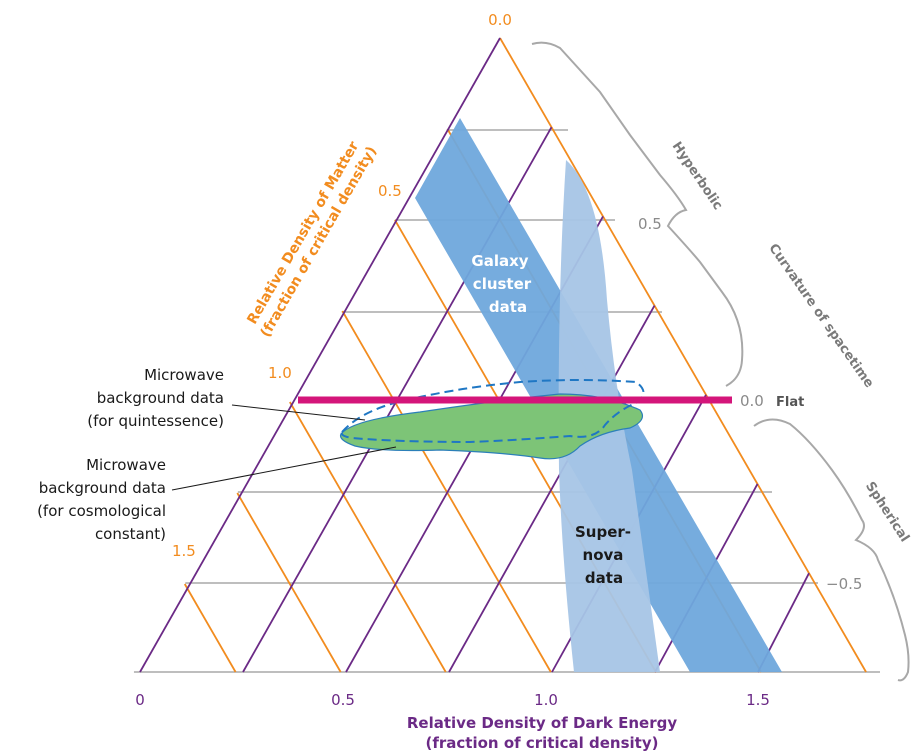 The height and width of the screenshot is (756, 912). I want to click on matter-tick-0.5: 0.5, so click(390, 191).